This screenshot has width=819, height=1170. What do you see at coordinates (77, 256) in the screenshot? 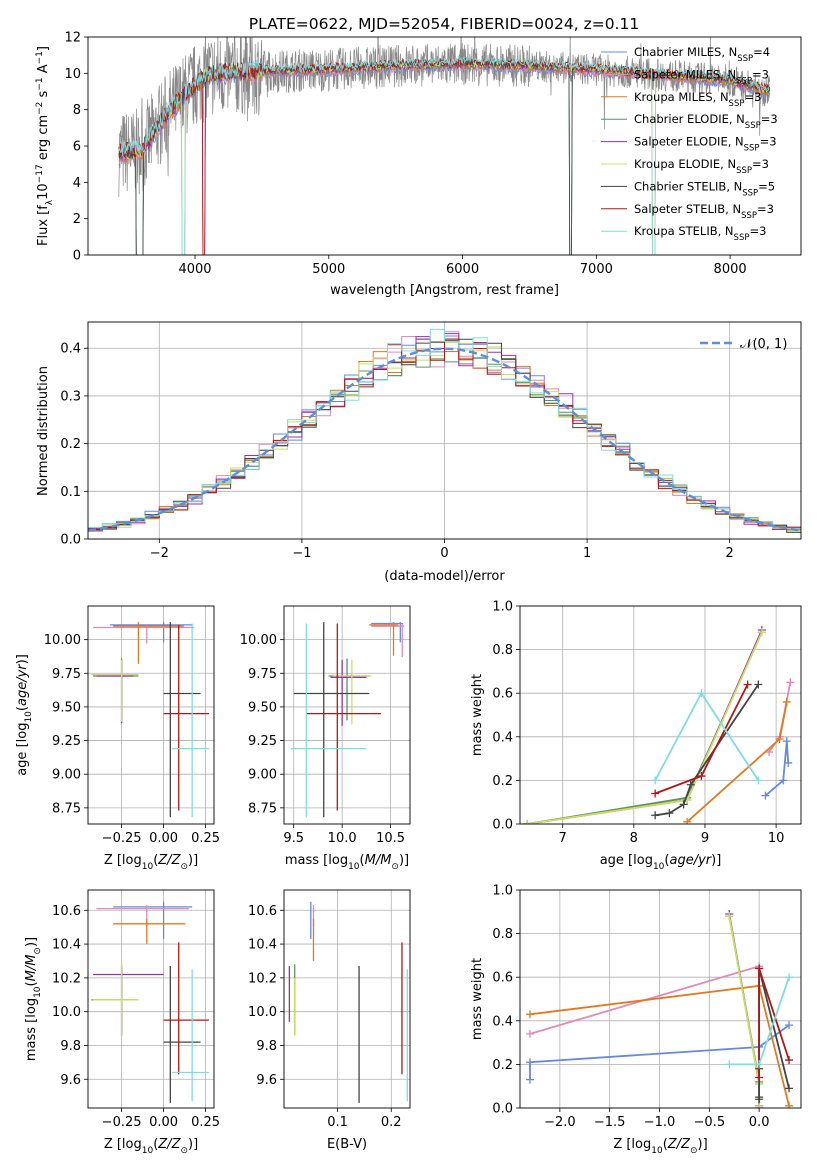
I see `y-tick-label: 0` at bounding box center [77, 256].